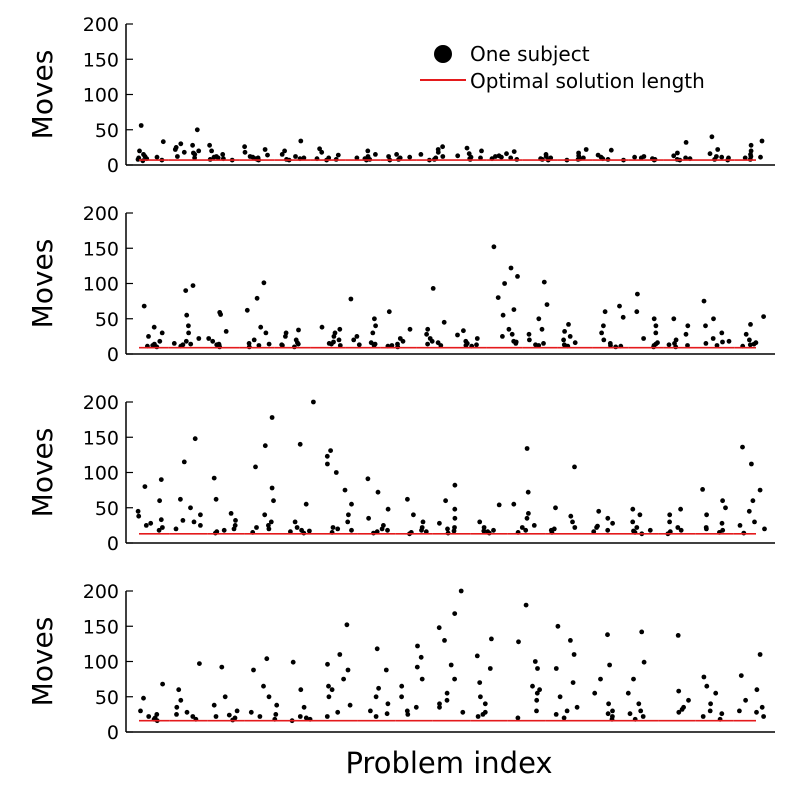 Image resolution: width=799 pixels, height=800 pixels. Describe the element at coordinates (101, 249) in the screenshot. I see `y-tick-label: 150` at that location.